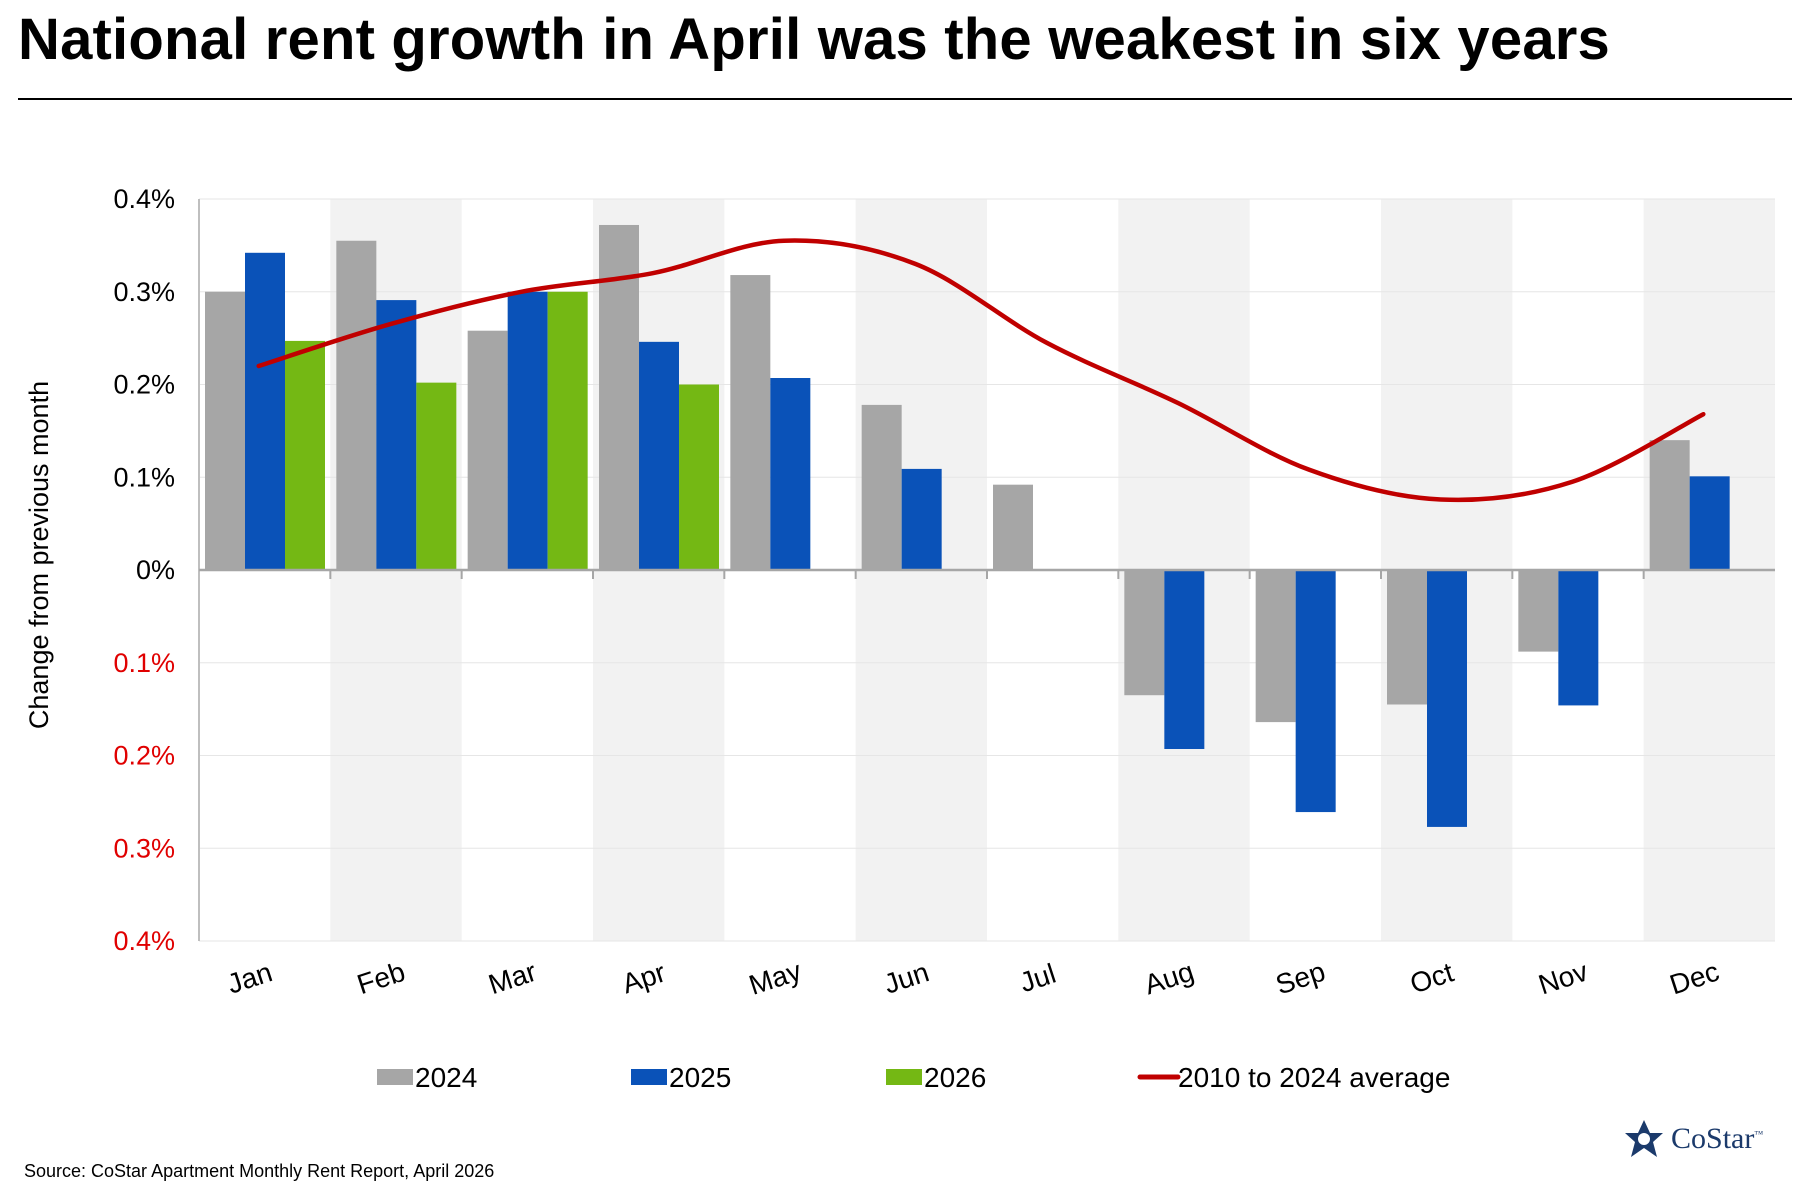 This screenshot has height=1203, width=1800. Describe the element at coordinates (700, 1077) in the screenshot. I see `legend-label-2025: 2025` at that location.